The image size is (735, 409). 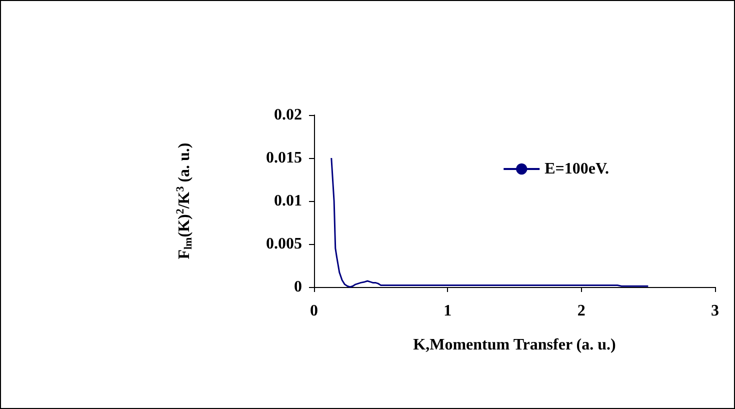 I want to click on y-tick-label: 0.015, so click(x=284, y=158).